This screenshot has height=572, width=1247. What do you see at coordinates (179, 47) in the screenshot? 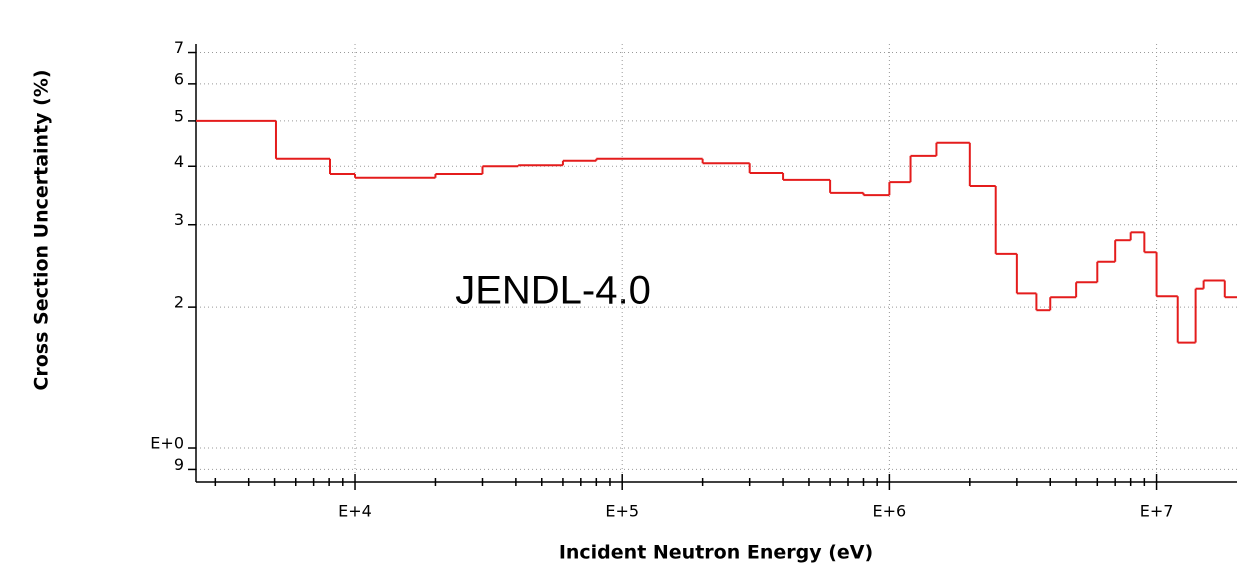
I see `y-tick-label: 7` at bounding box center [179, 47].